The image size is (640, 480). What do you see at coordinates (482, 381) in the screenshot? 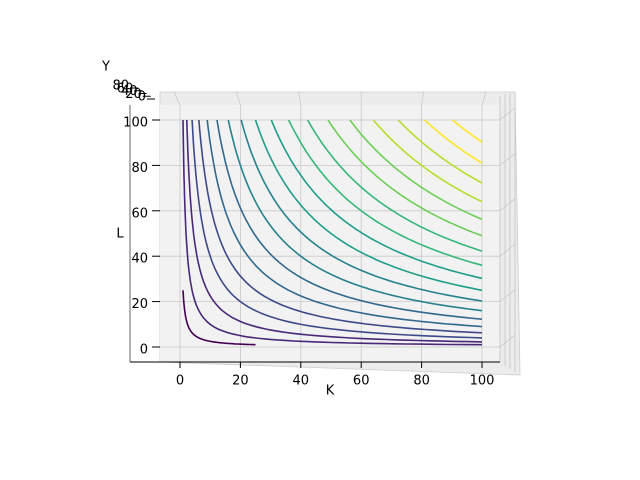
I see `x-tick-label: 100` at bounding box center [482, 381].